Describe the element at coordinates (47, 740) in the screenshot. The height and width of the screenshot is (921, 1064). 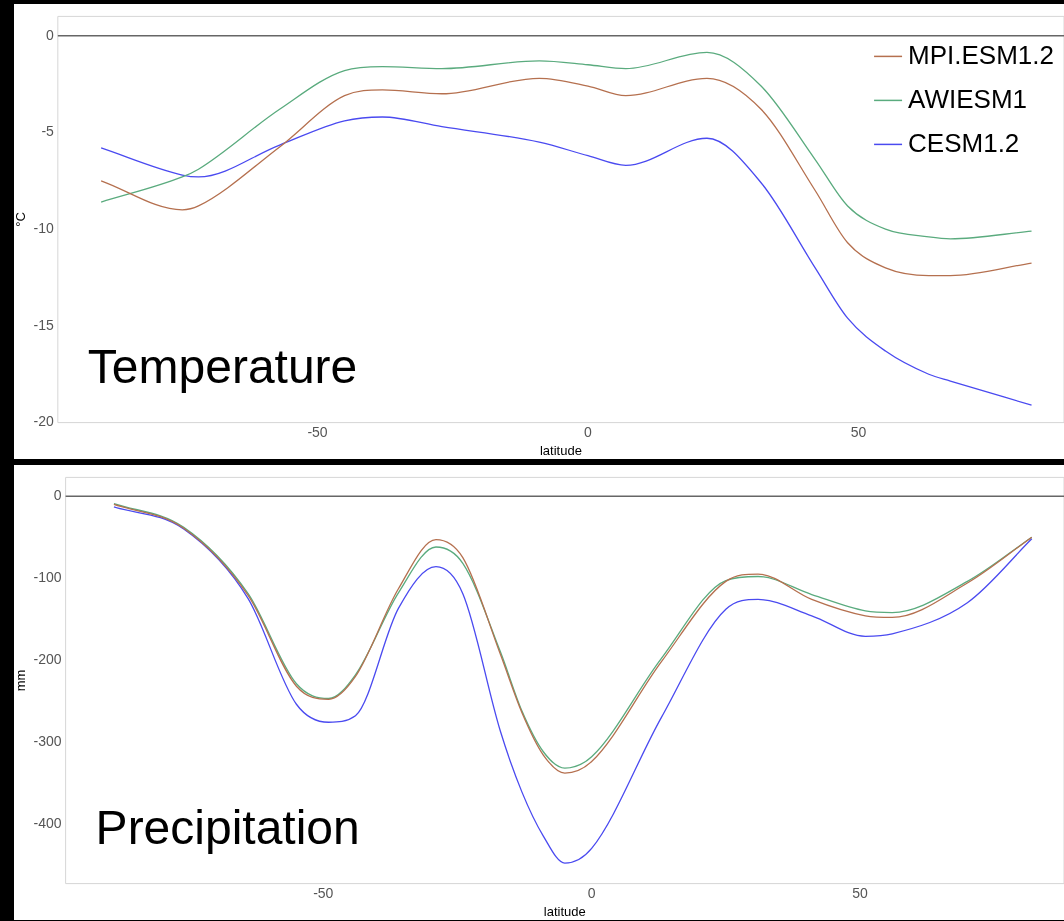
I see `y-tick-label: -300` at that location.